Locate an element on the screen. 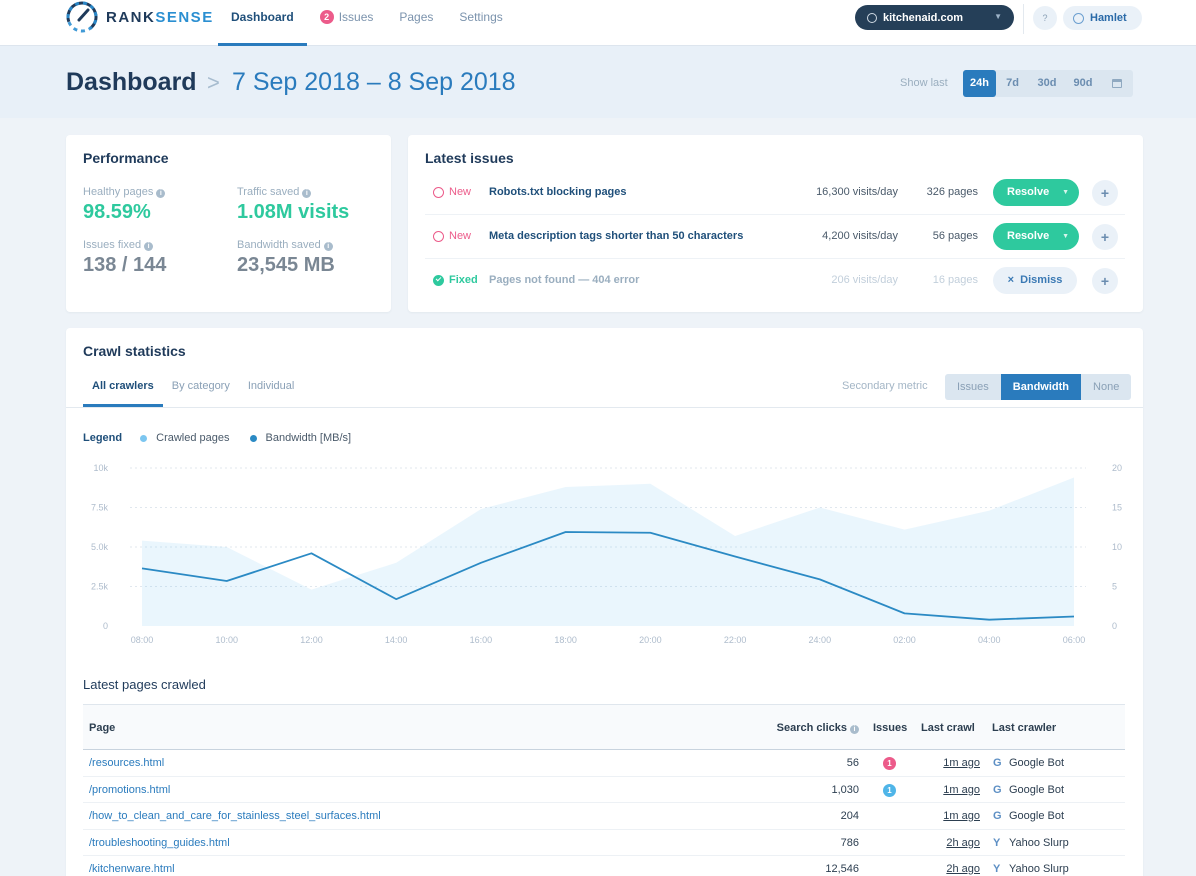 Image resolution: width=1196 pixels, height=876 pixels. time-range-selector: 24h 7d 30d 90d is located at coordinates (1048, 83).